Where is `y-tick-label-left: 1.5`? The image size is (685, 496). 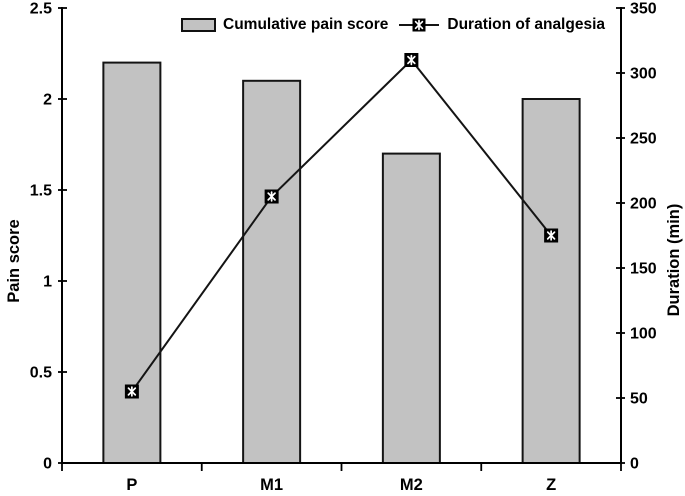
y-tick-label-left: 1.5 is located at coordinates (41, 191).